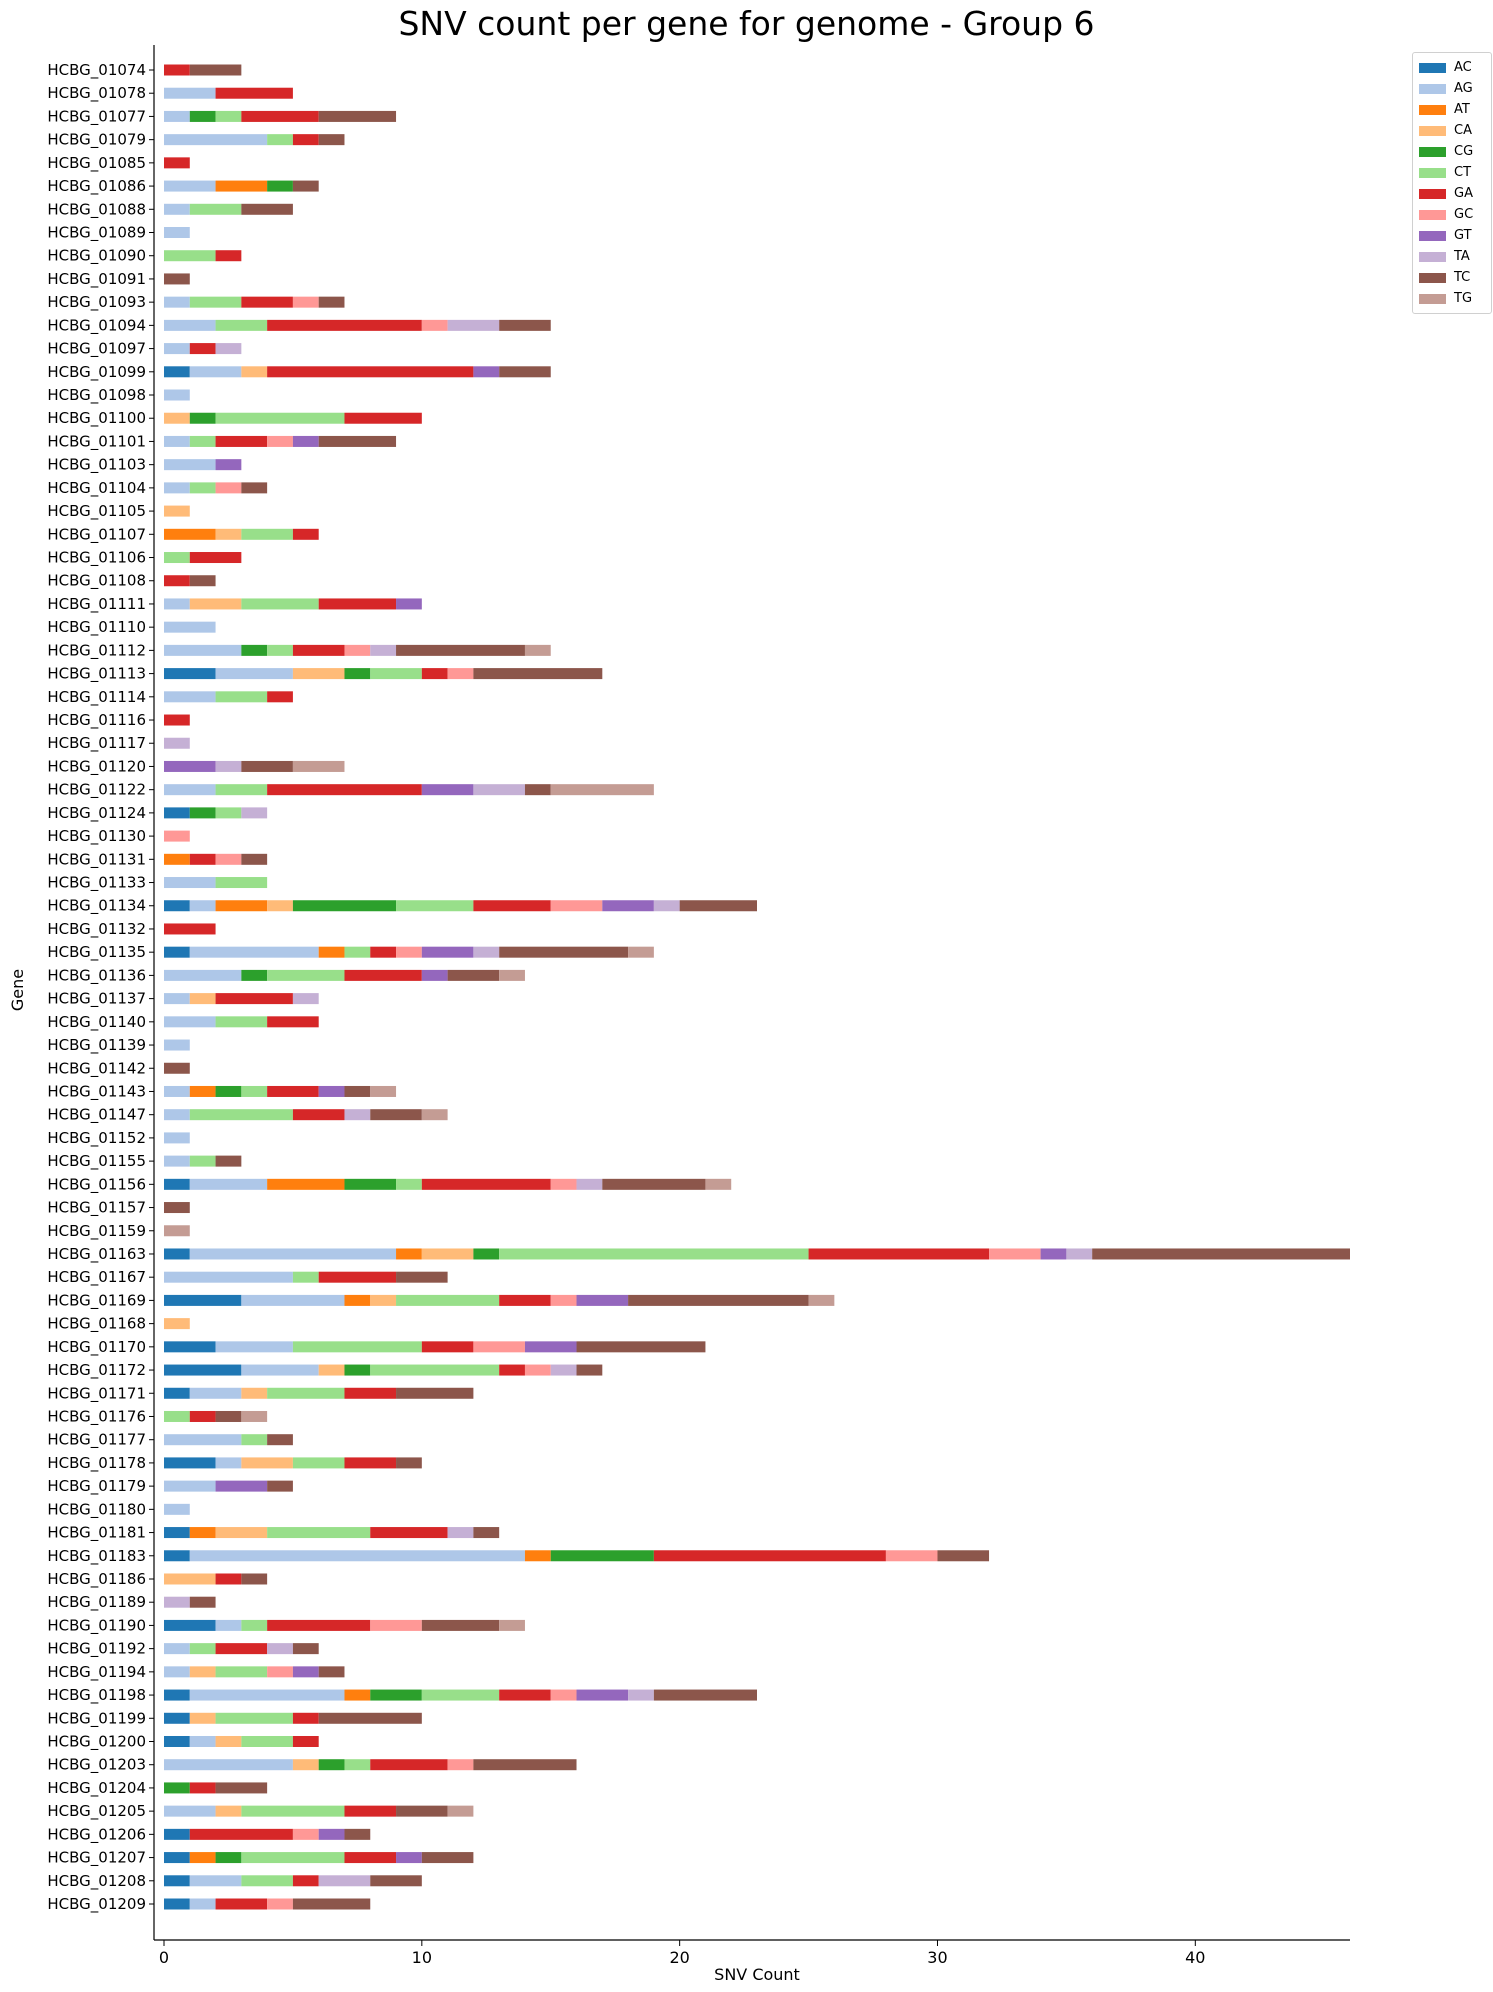 The width and height of the screenshot is (1493, 1992). I want to click on y-tick-label: HCBG_01099, so click(96, 372).